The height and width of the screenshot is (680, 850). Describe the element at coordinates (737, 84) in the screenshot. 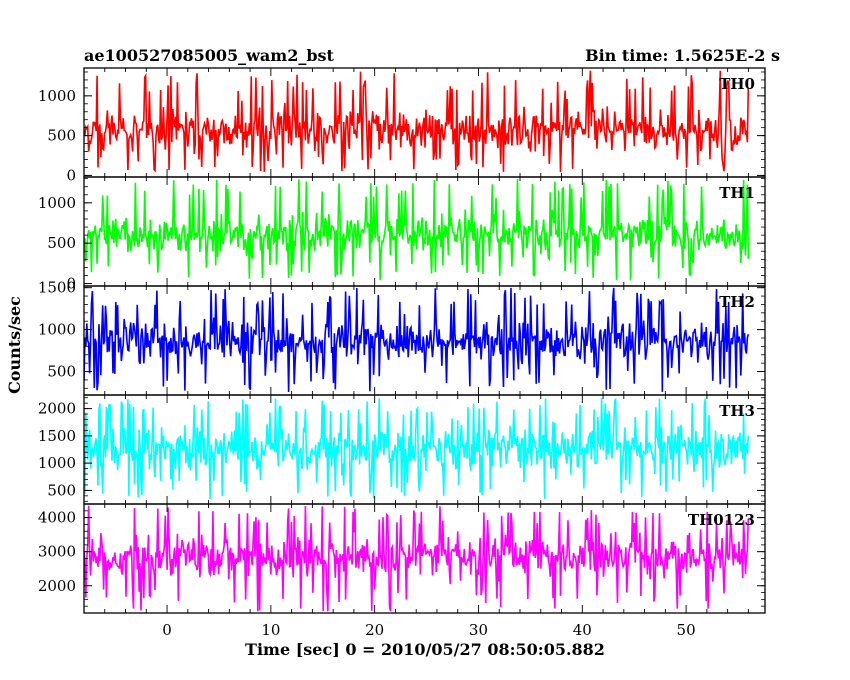

I see `panel-label-th0: TH0` at that location.